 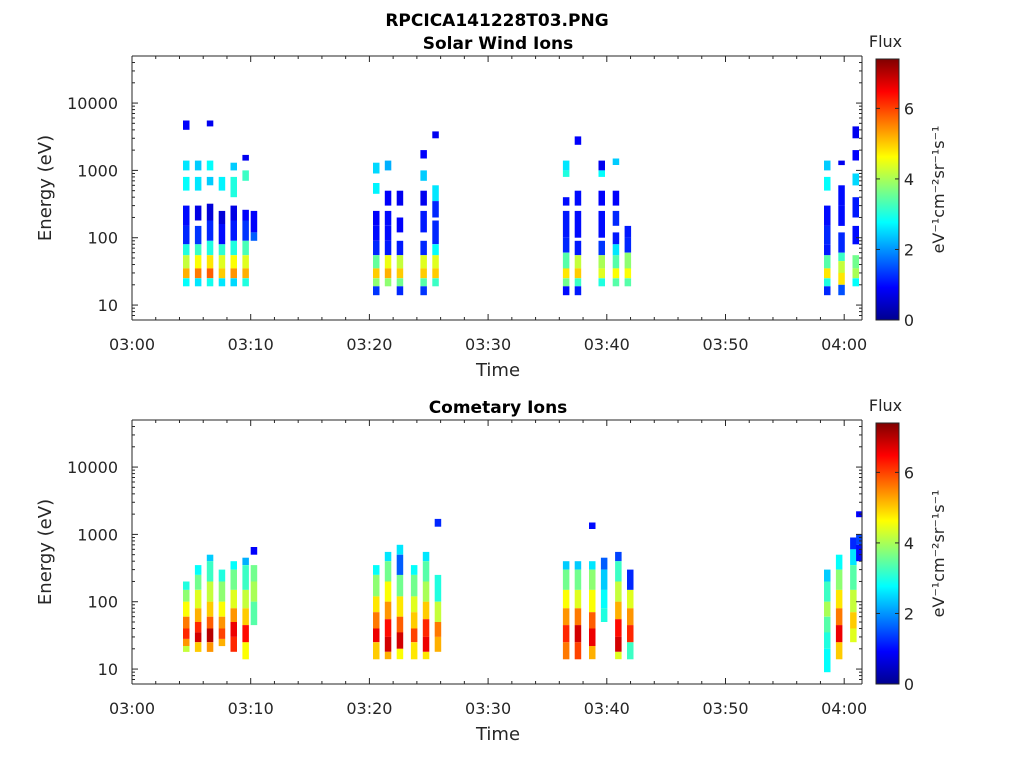 What do you see at coordinates (607, 708) in the screenshot?
I see `x-tick-label: 03:40` at bounding box center [607, 708].